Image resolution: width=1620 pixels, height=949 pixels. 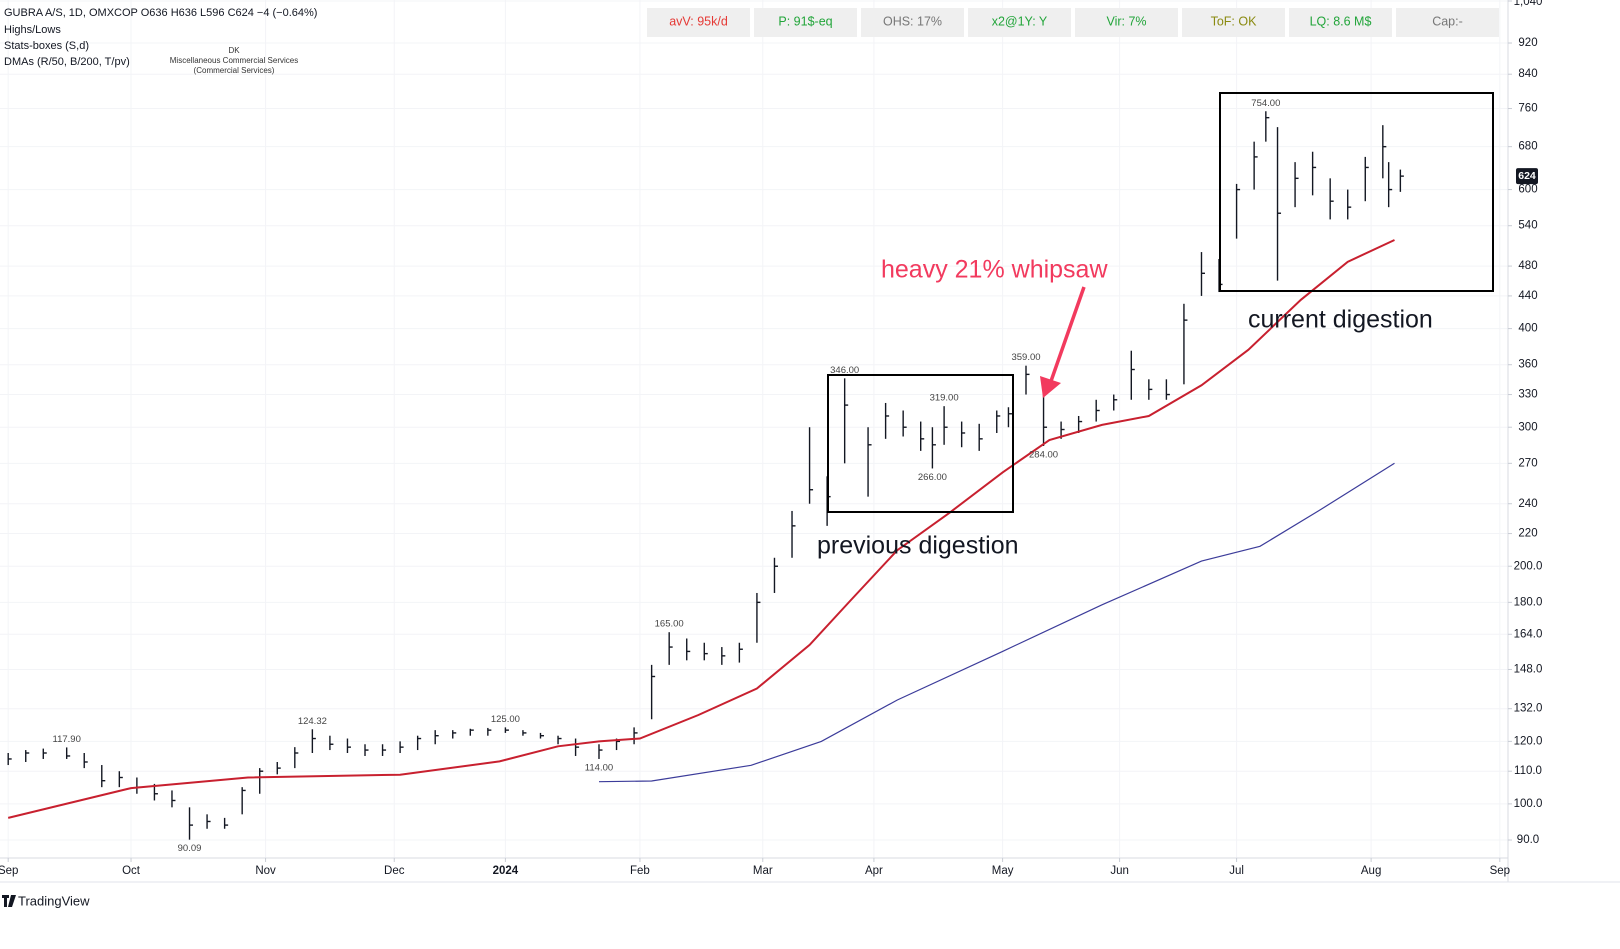 What do you see at coordinates (1528, 602) in the screenshot?
I see `y-tick-label: 180.0` at bounding box center [1528, 602].